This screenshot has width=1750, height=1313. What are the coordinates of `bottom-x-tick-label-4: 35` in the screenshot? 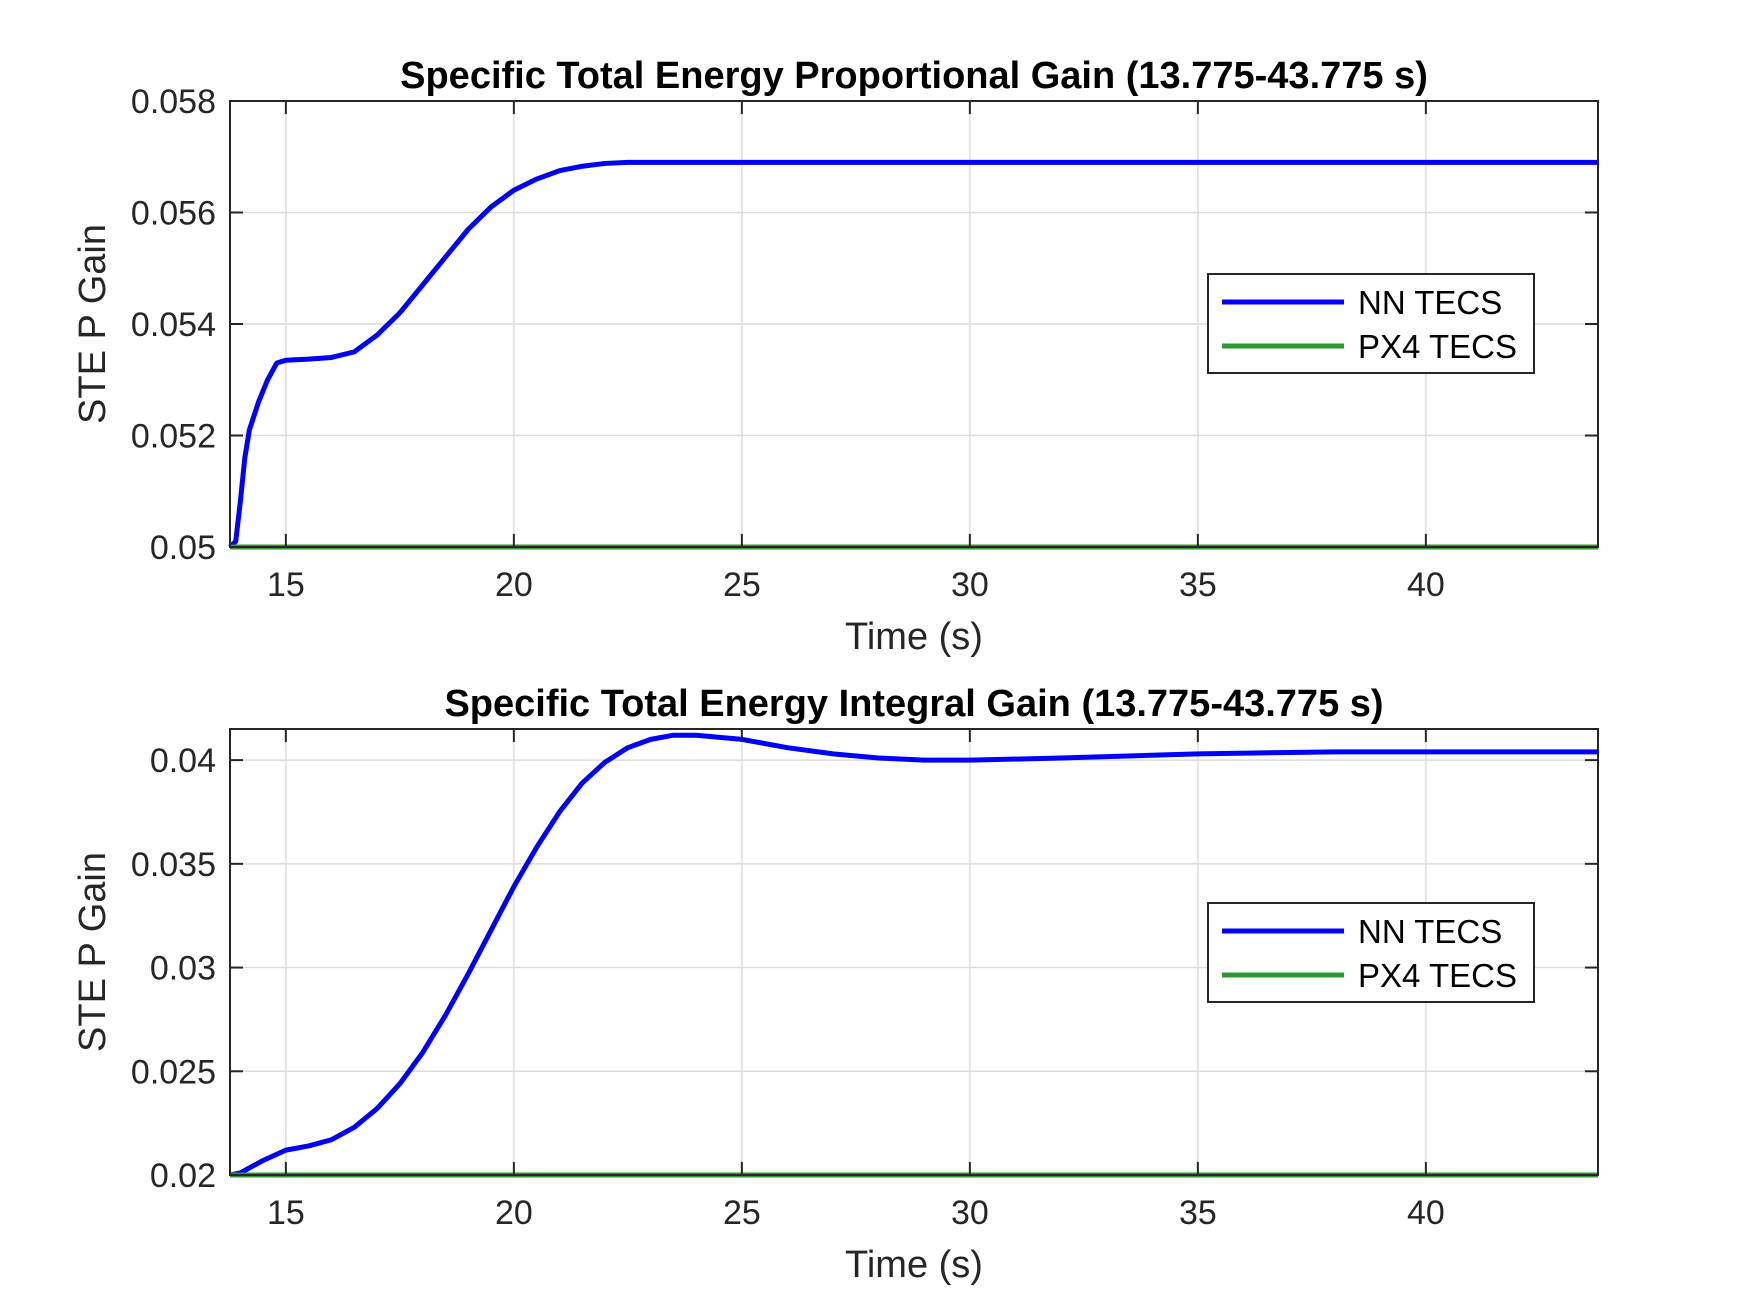 It's located at (1198, 1213).